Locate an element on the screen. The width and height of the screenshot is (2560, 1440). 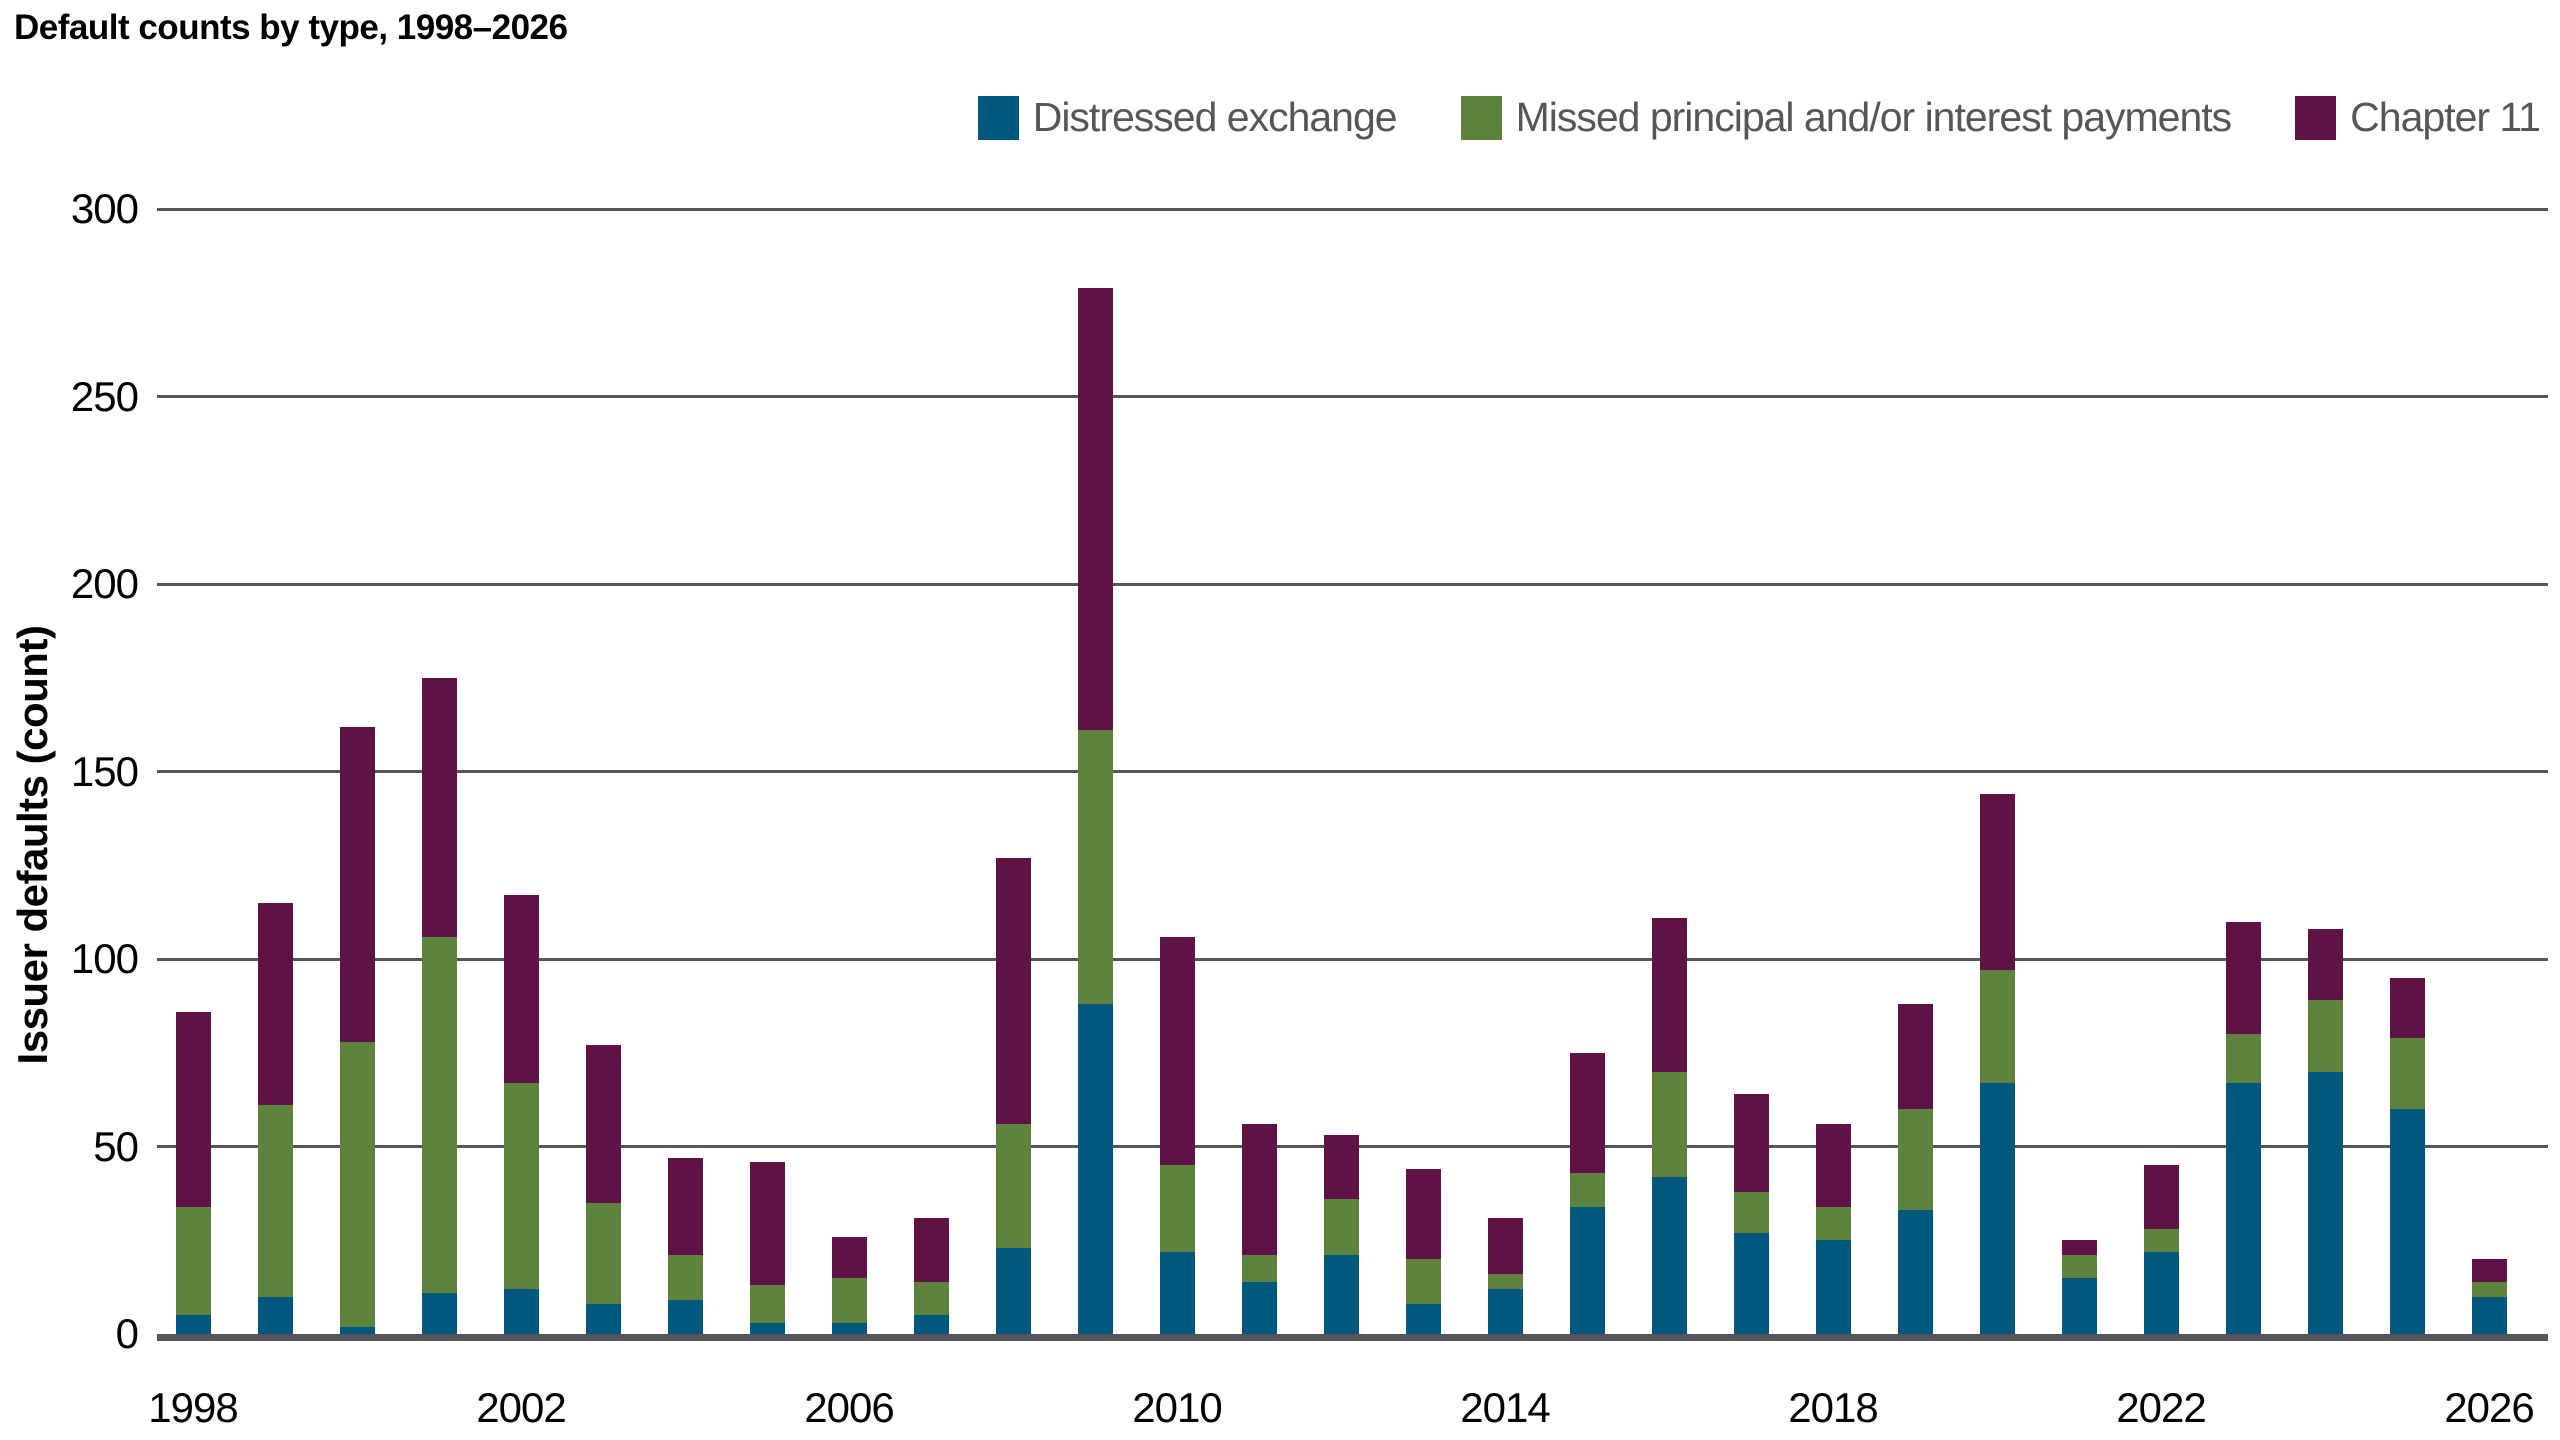
segment-2023-missed-principal-and-or-interest-payments is located at coordinates (2243, 1058).